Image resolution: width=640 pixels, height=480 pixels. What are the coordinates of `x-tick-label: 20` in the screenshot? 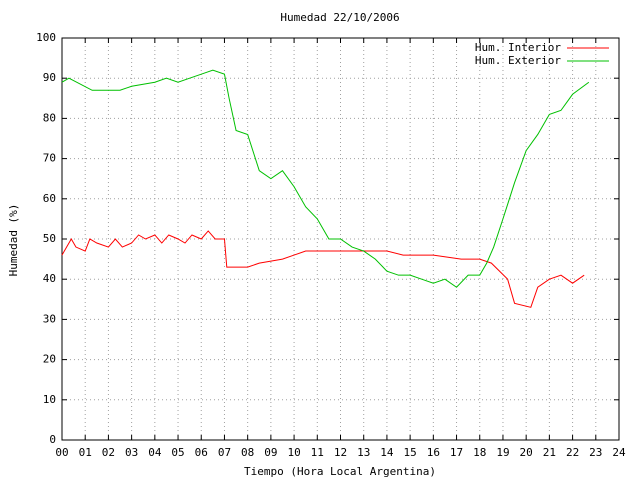 It's located at (526, 452).